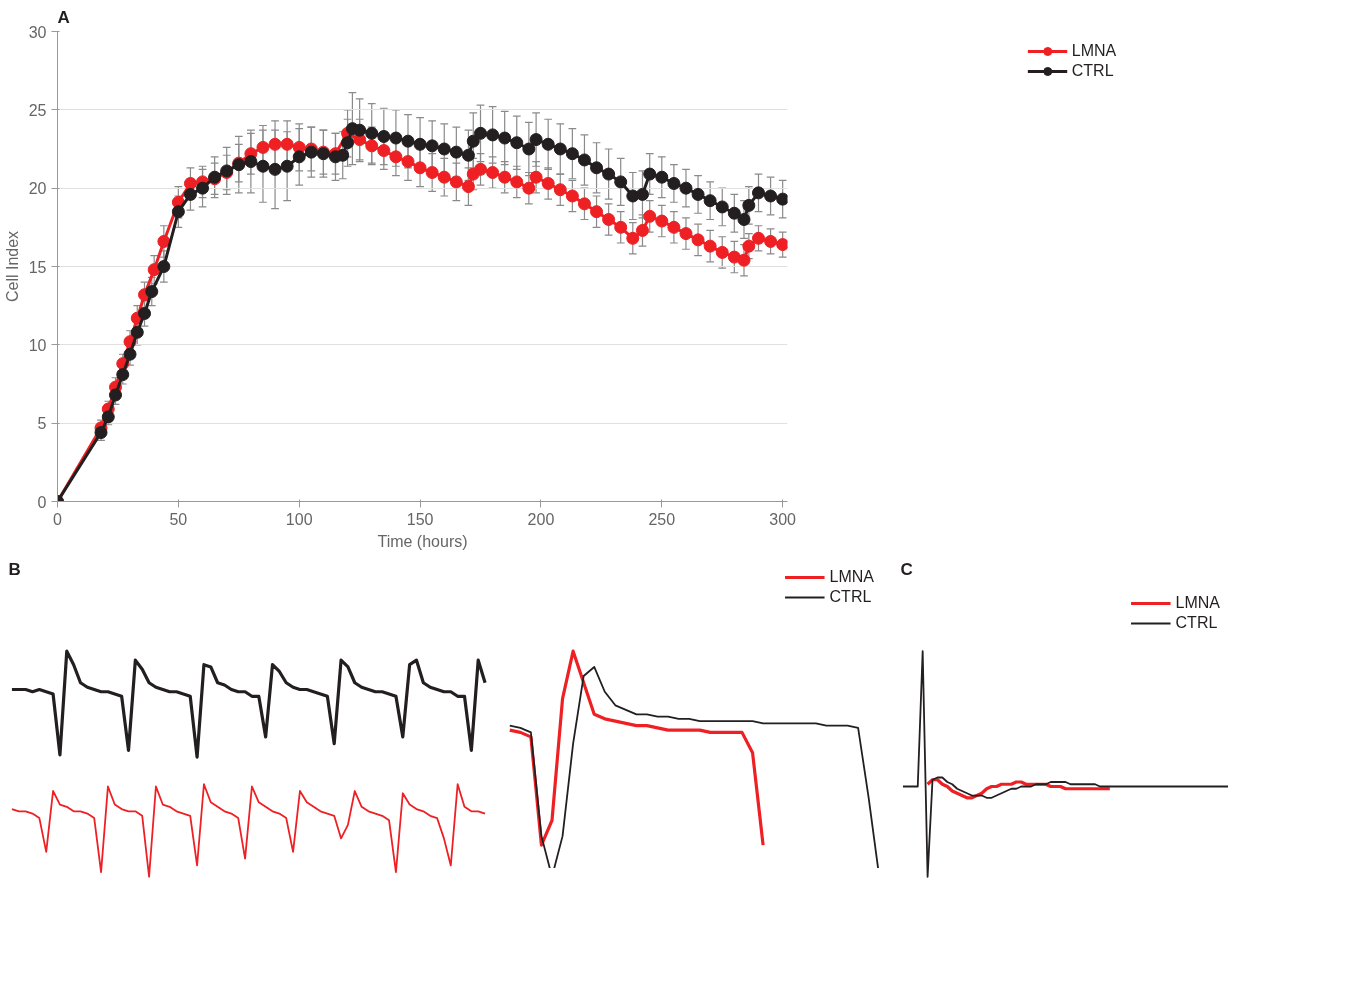 Image resolution: width=1370 pixels, height=981 pixels. Describe the element at coordinates (37, 189) in the screenshot. I see `y-tick-label: 20` at that location.